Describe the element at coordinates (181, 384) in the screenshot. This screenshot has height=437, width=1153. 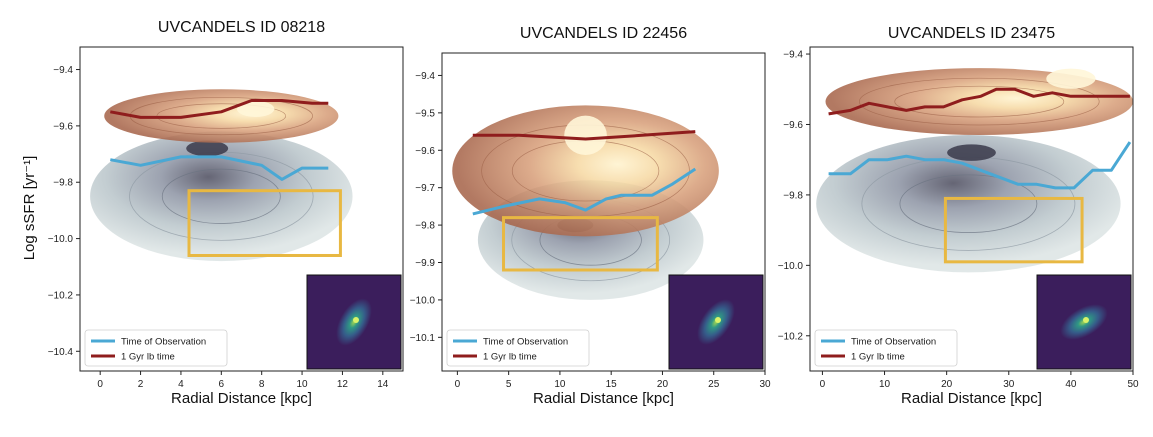
I see `x-tick-label: 4` at that location.